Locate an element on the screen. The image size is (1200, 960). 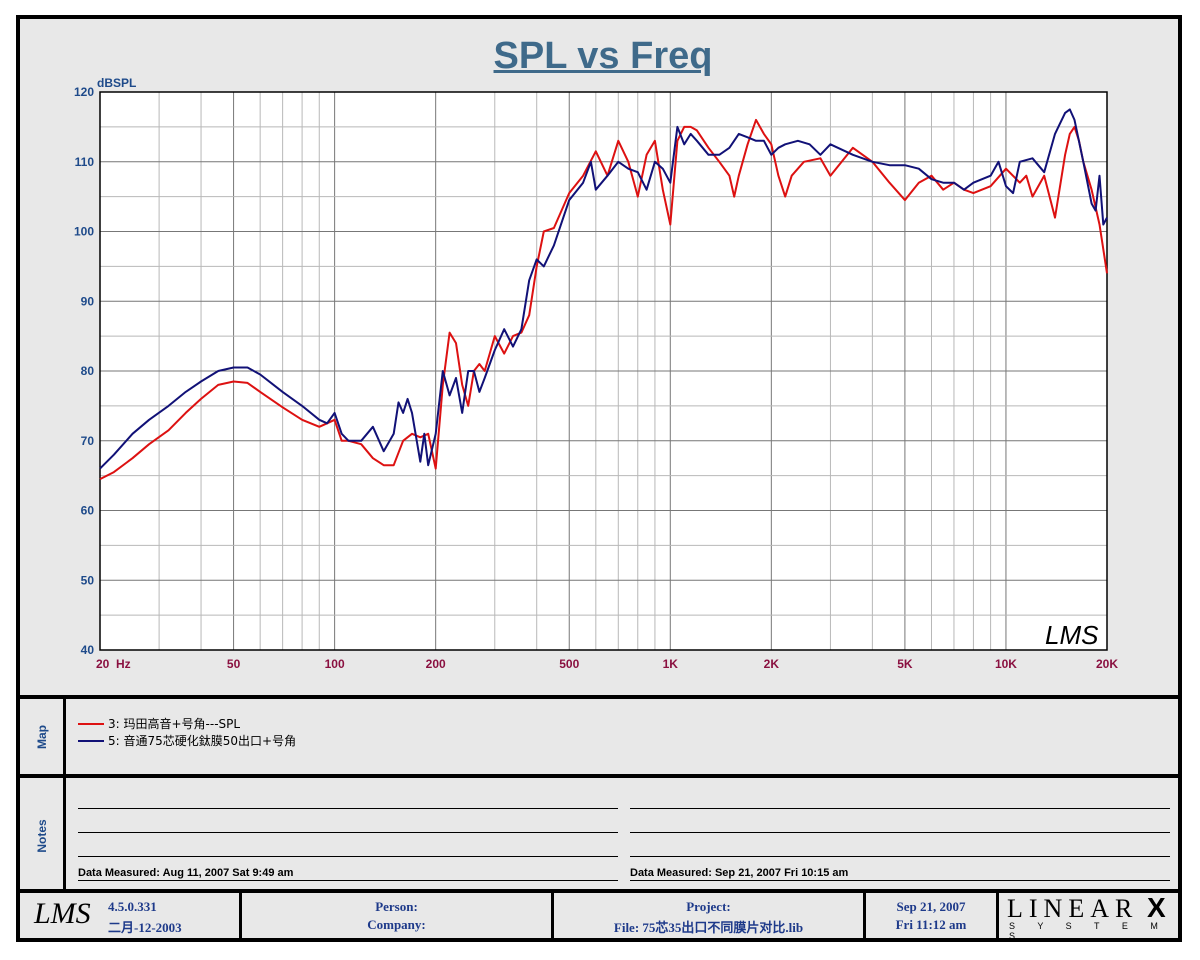
y-tick-label: 70 is located at coordinates (88, 441).